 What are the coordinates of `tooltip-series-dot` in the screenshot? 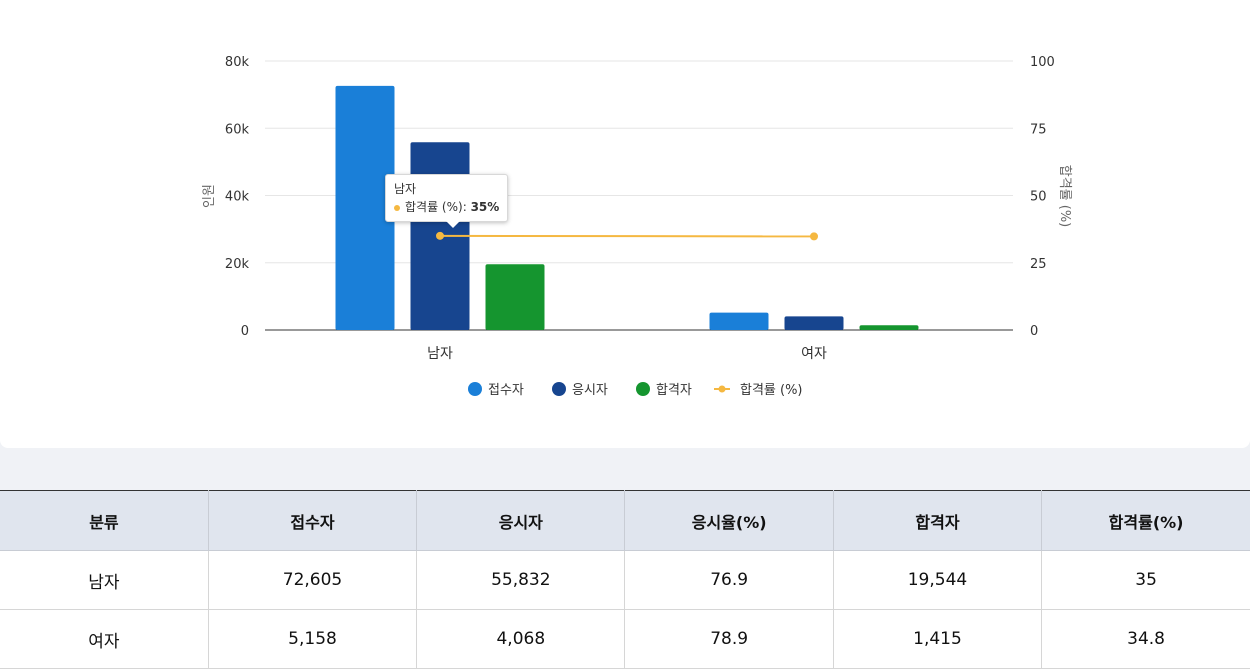 It's located at (397, 207).